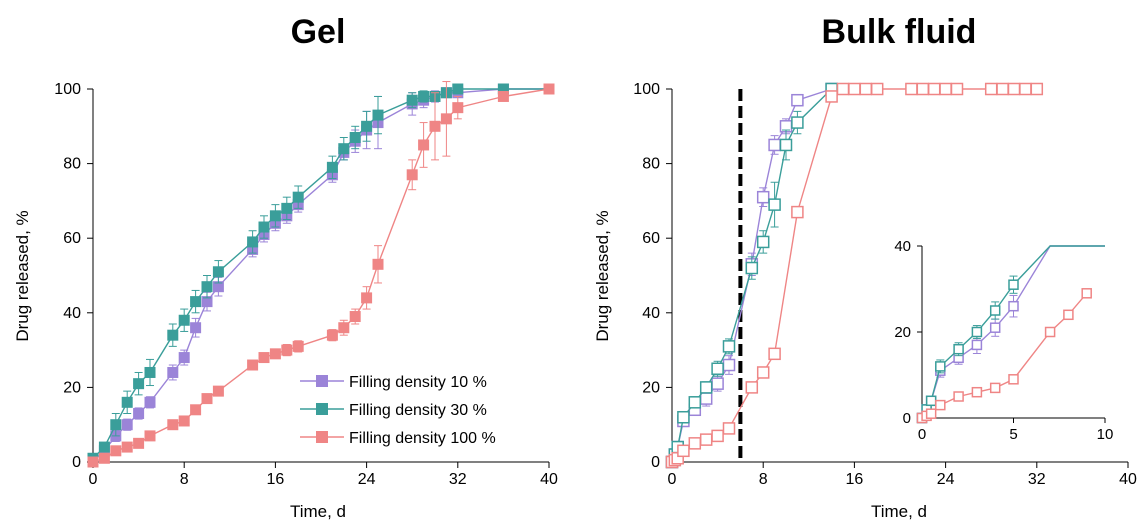  Describe the element at coordinates (902, 246) in the screenshot. I see `inset-y-tick-label: 40` at that location.